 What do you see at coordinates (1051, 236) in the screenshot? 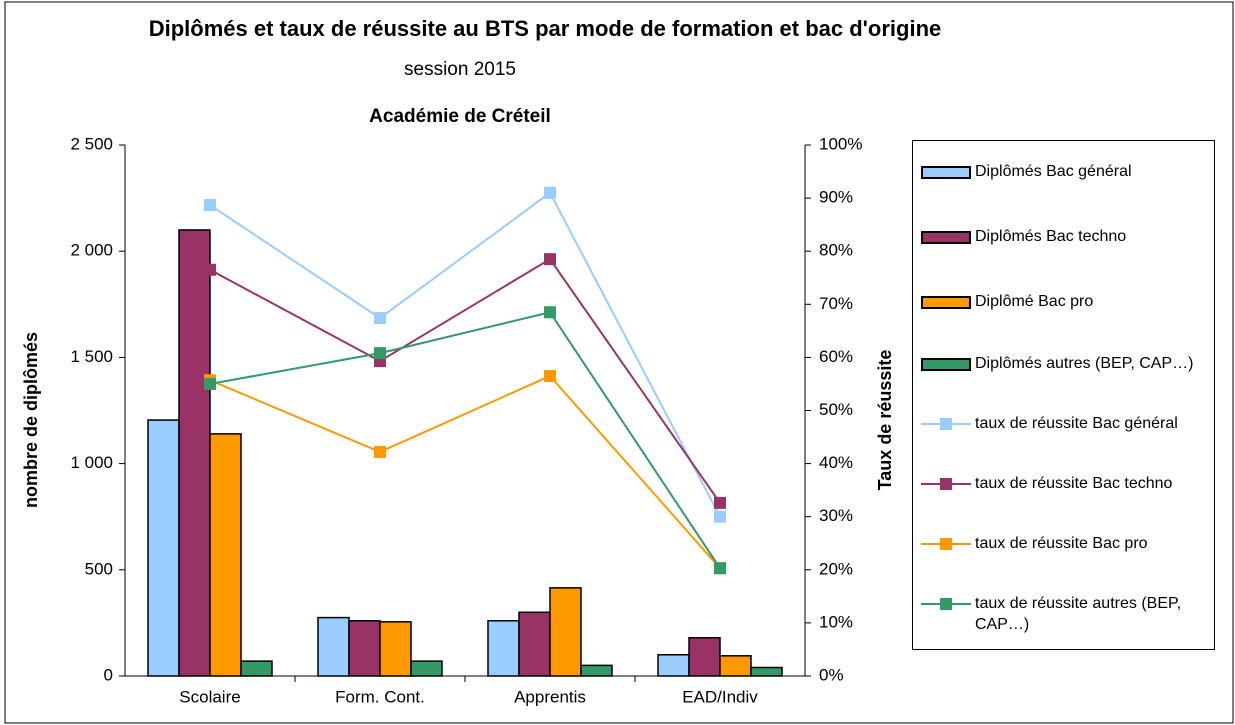
I see `legend-label: Diplômés Bac techno` at bounding box center [1051, 236].